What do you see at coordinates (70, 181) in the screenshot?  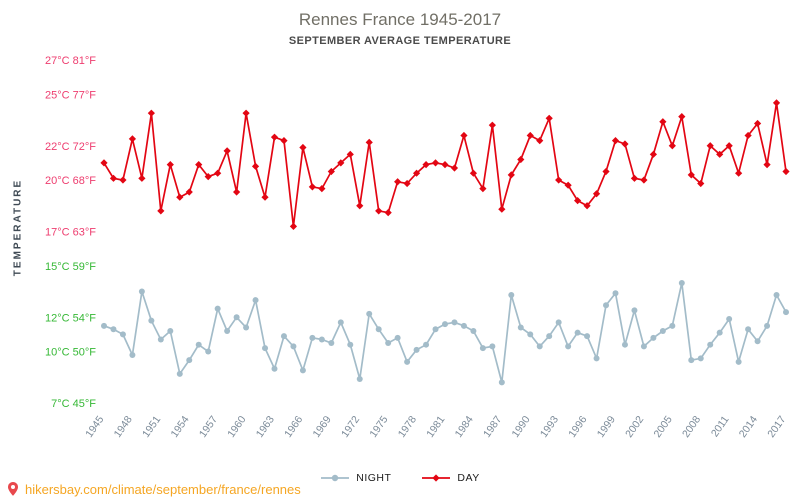 I see `y-tick-label: 20°C 68°F` at bounding box center [70, 181].